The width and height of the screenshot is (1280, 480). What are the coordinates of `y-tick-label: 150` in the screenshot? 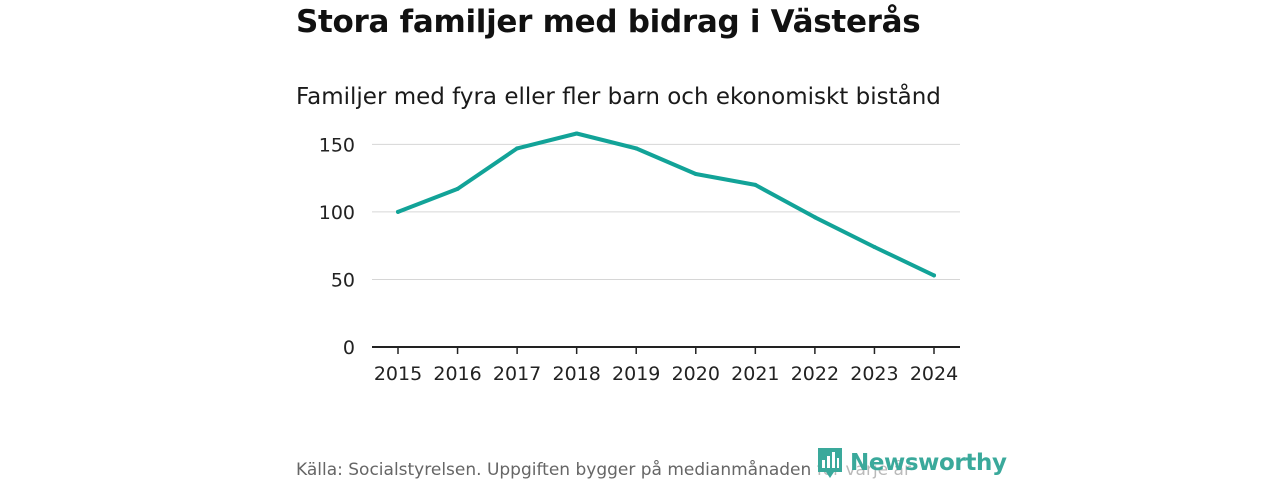 It's located at (337, 145).